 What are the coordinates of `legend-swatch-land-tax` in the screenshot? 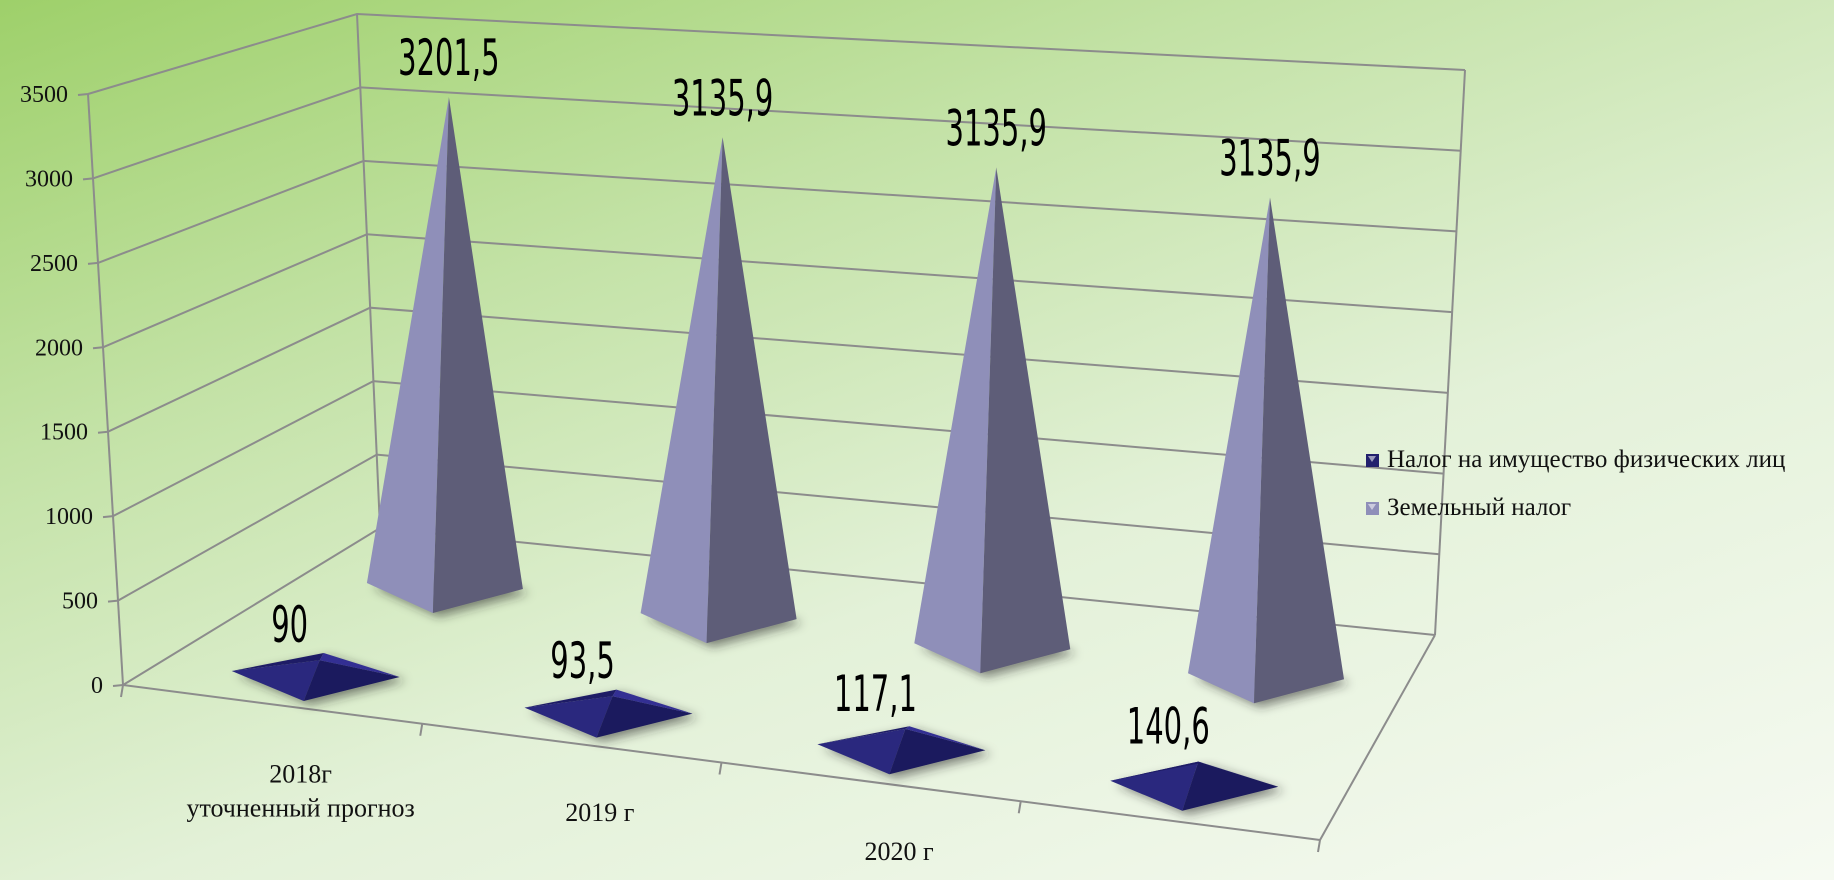 It's located at (1372, 508).